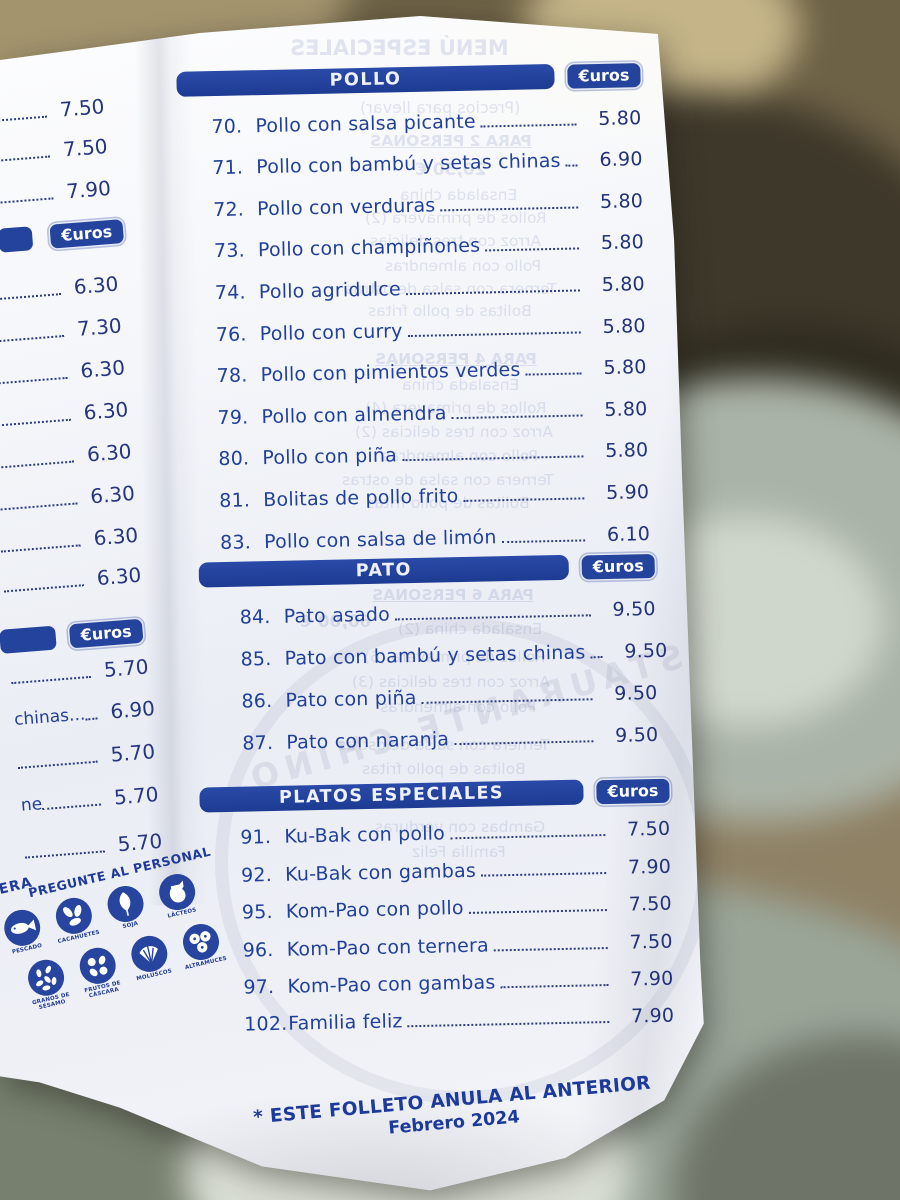 The height and width of the screenshot is (1200, 900). What do you see at coordinates (233, 417) in the screenshot?
I see `item-number: 79.` at bounding box center [233, 417].